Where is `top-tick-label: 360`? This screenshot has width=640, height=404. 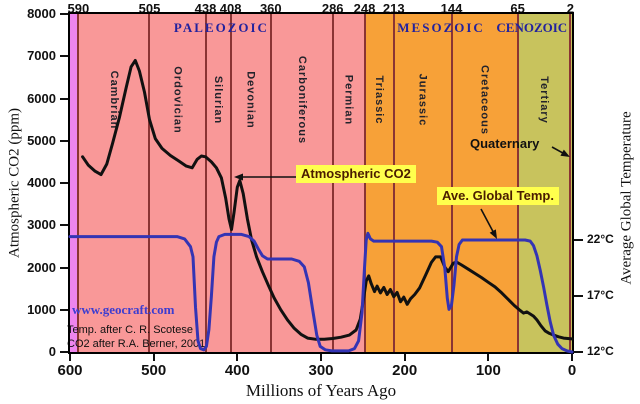 top-tick-label: 360 is located at coordinates (270, 8).